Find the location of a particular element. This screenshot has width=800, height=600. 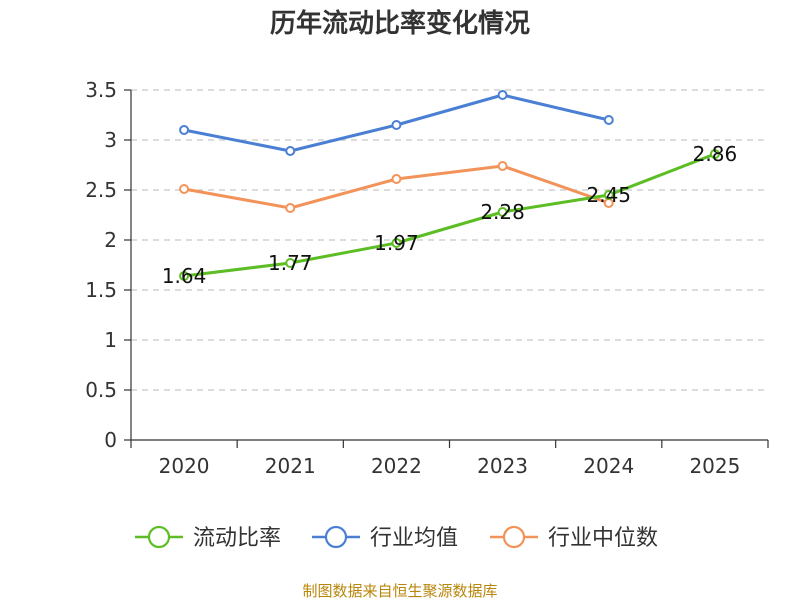

y-tick-label: 0.5 is located at coordinates (101, 390).